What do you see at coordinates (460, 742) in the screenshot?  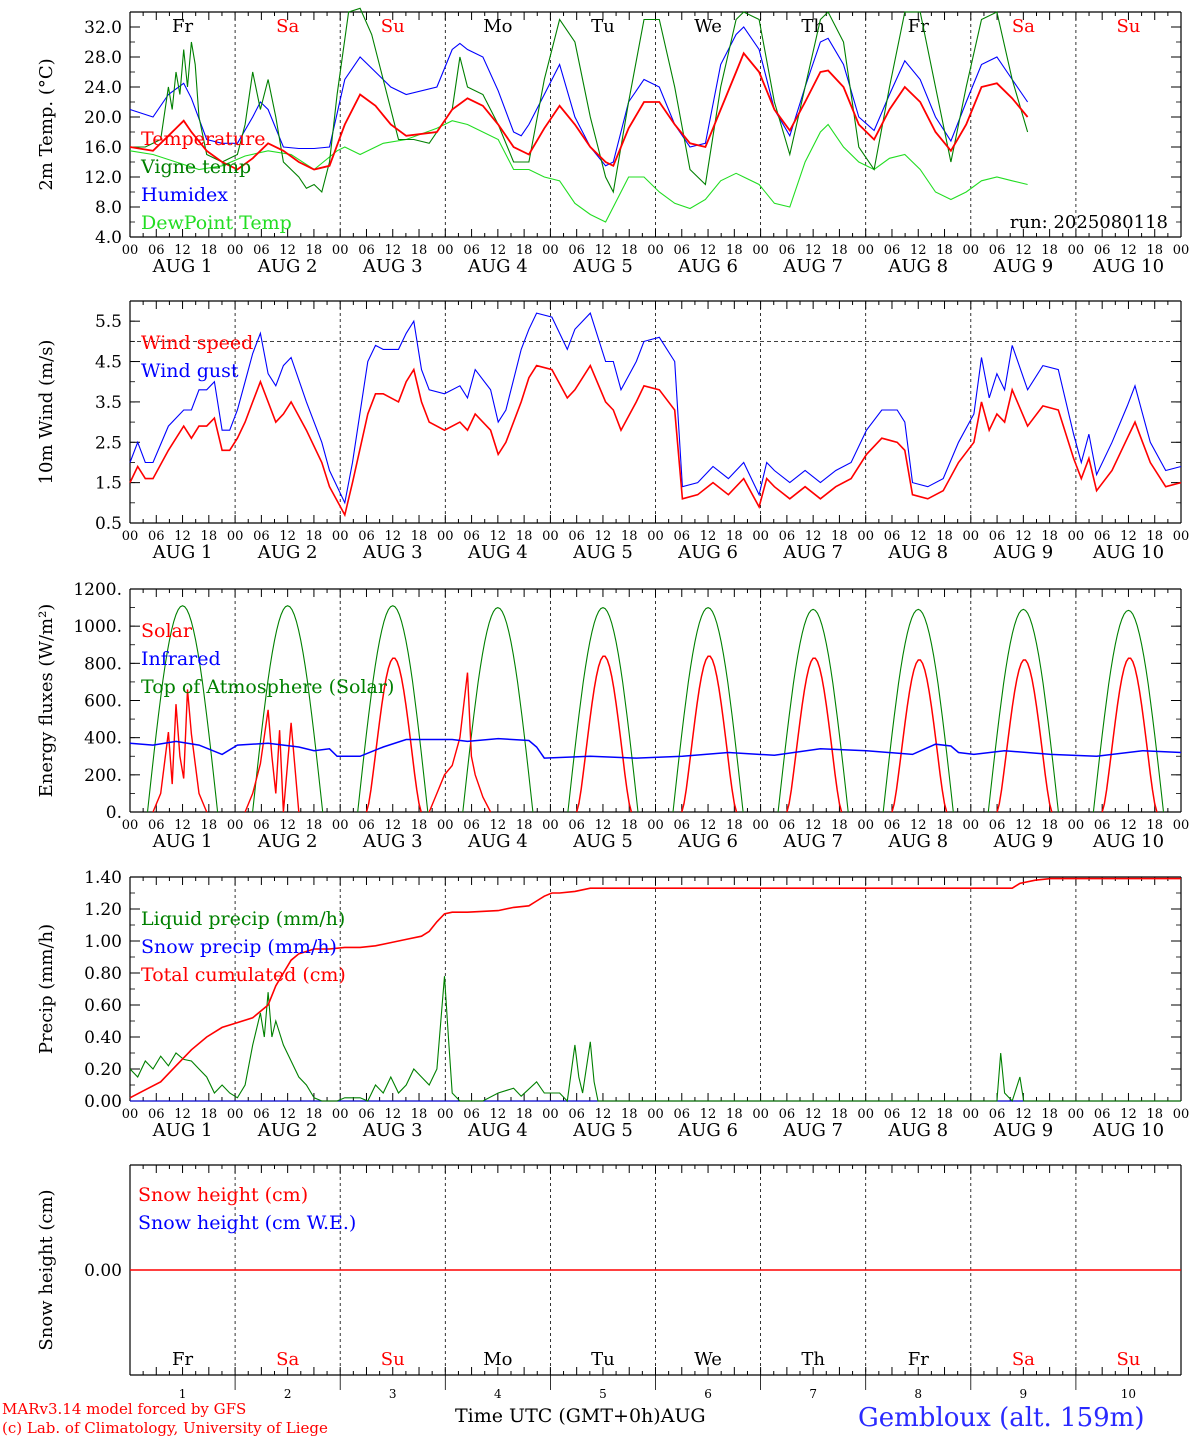 I see `solar-line` at bounding box center [460, 742].